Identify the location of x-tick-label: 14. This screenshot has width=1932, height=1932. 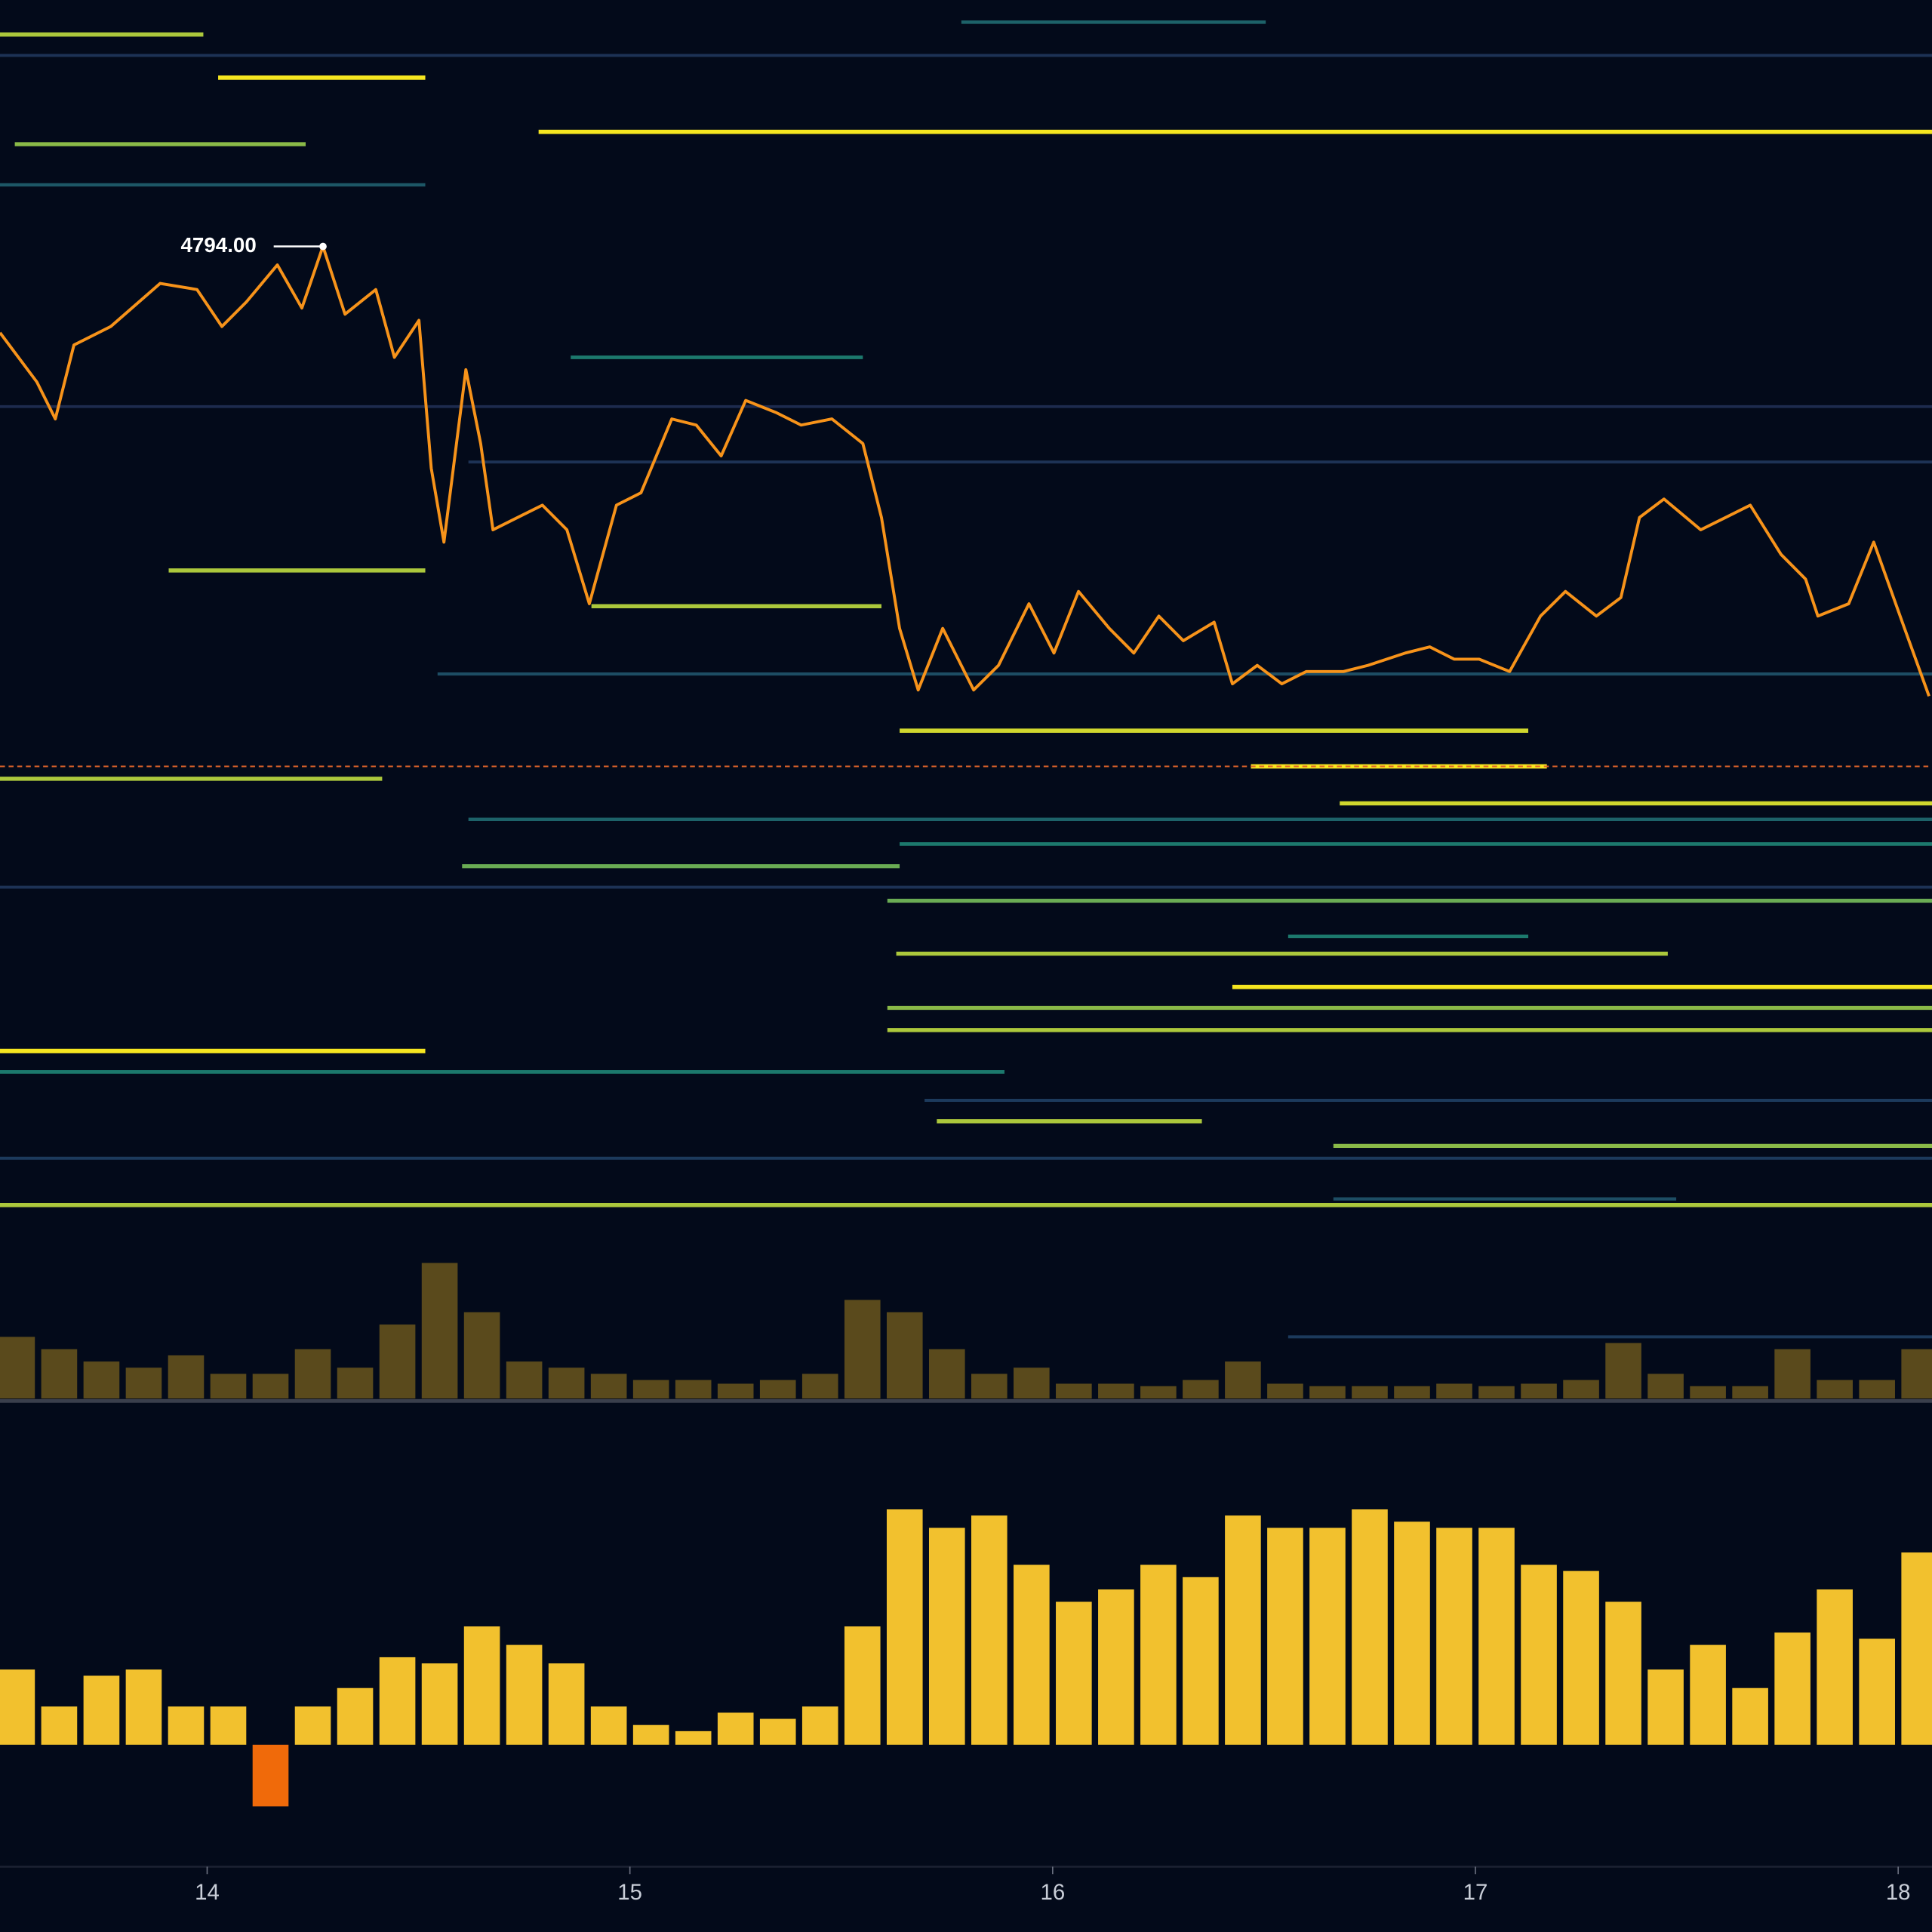
(207, 1892).